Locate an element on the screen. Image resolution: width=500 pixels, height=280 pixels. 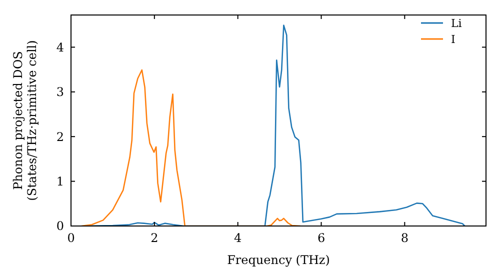
x-axis-title: Frequency (THz) is located at coordinates (278, 260).